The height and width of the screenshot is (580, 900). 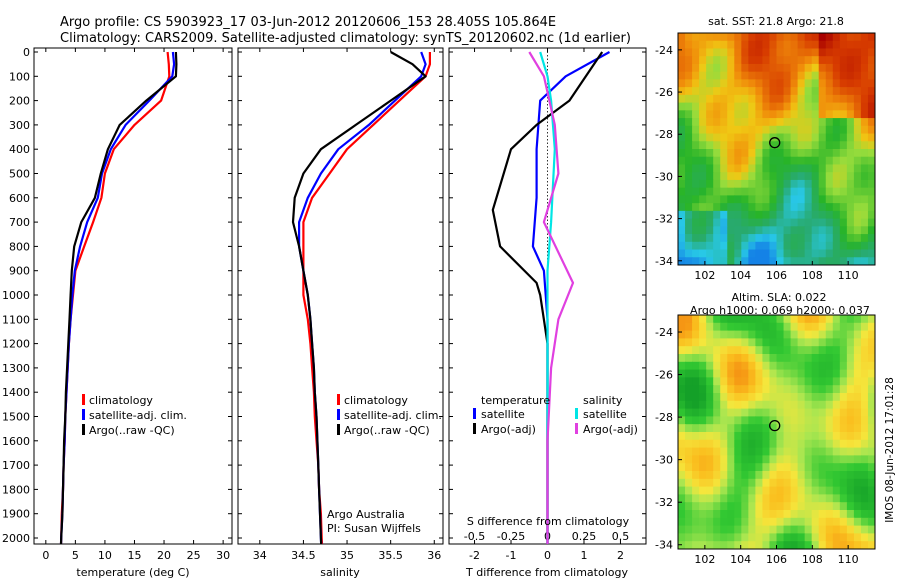 What do you see at coordinates (583, 555) in the screenshot?
I see `difference-xtick-label: 1` at bounding box center [583, 555].